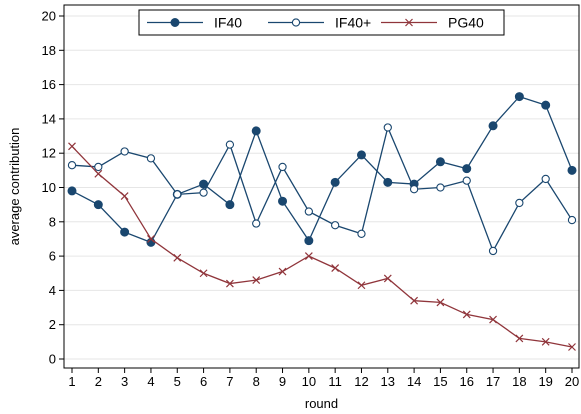  I want to click on x-tick-label: 1, so click(71, 381).